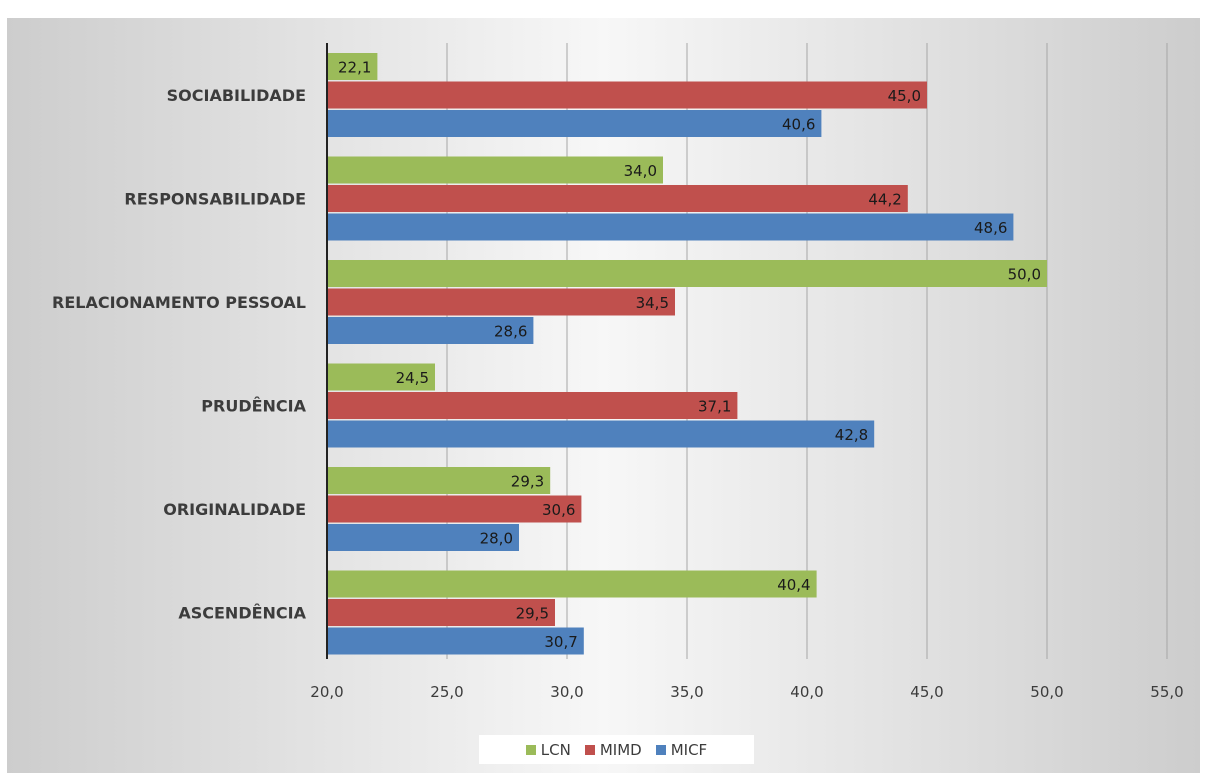 This screenshot has height=775, width=1206. Describe the element at coordinates (1046, 692) in the screenshot. I see `x-tick-label: 50,0` at that location.